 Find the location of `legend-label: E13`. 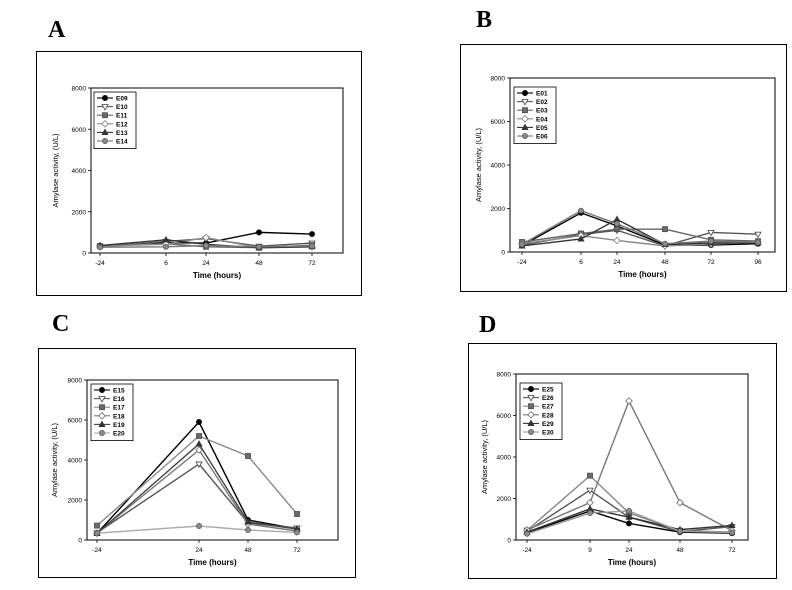

legend-label: E13 is located at coordinates (122, 133).